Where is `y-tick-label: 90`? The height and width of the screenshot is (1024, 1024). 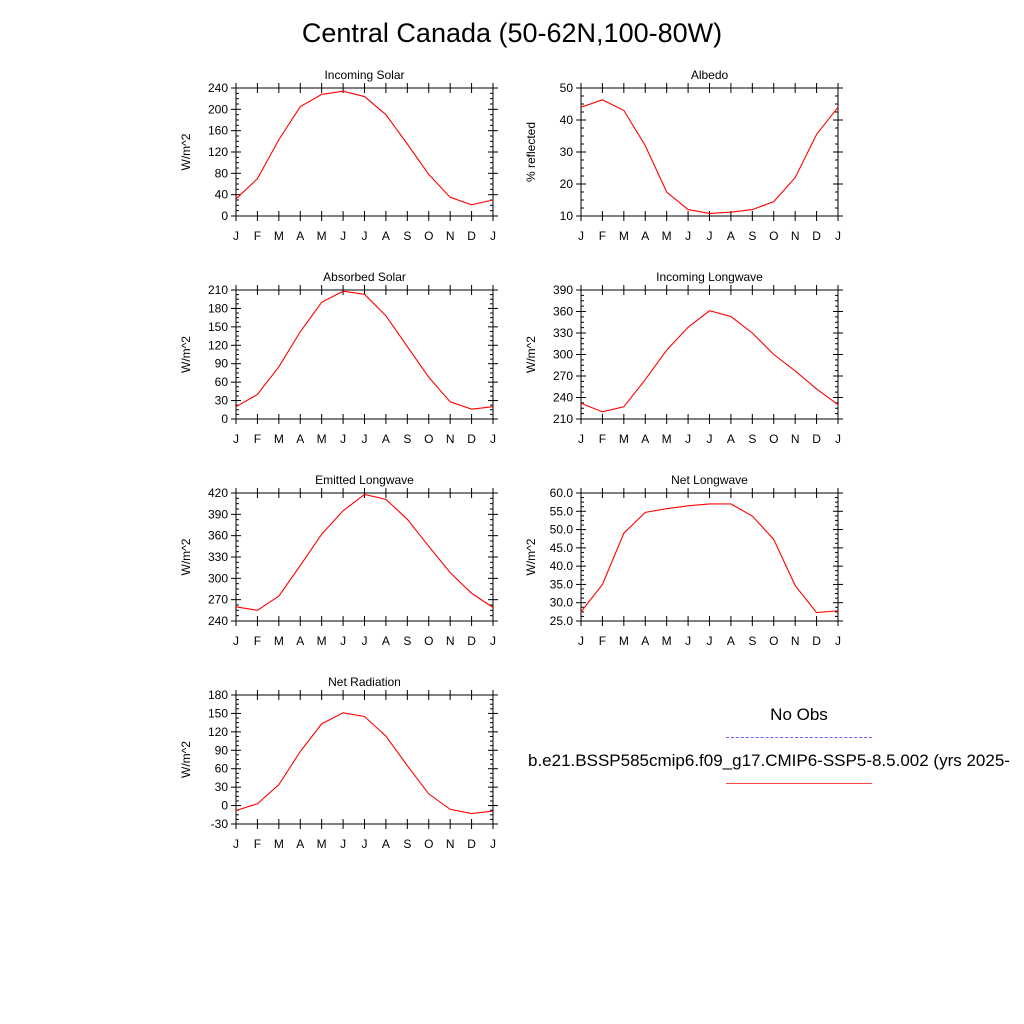 y-tick-label: 90 is located at coordinates (222, 364).